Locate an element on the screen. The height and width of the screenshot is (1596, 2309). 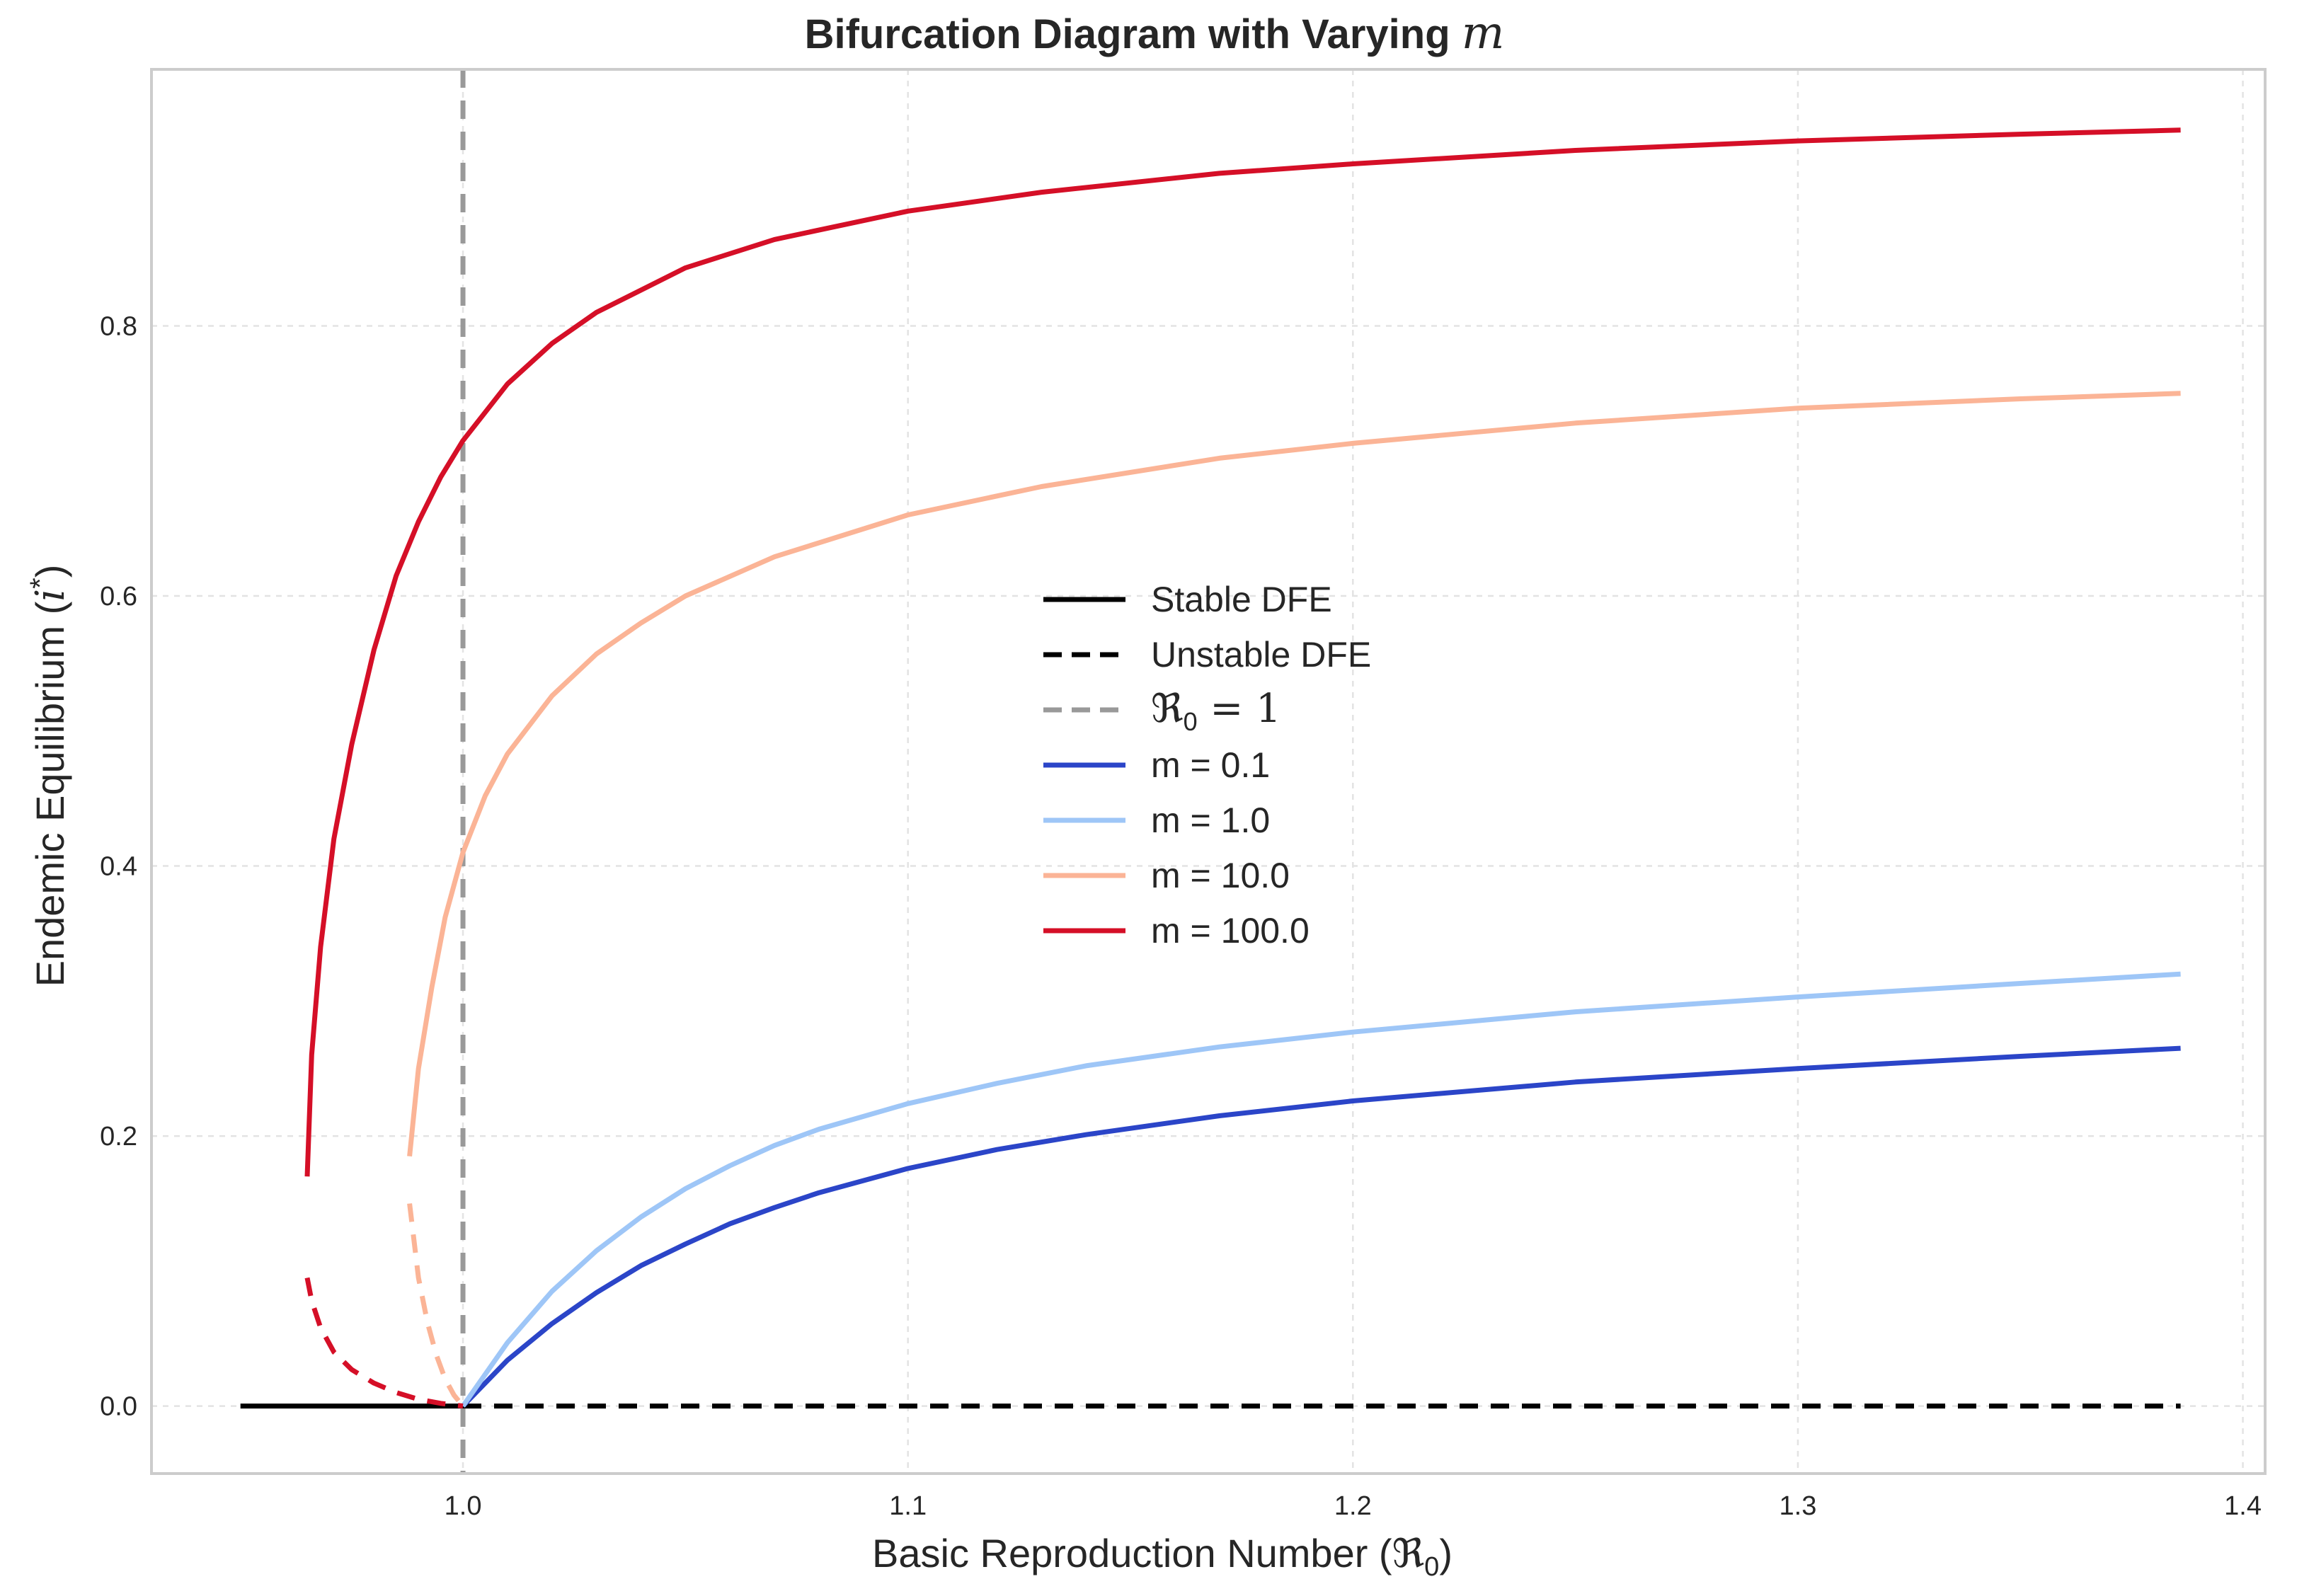
y-tick-label: 0.4 is located at coordinates (118, 867).